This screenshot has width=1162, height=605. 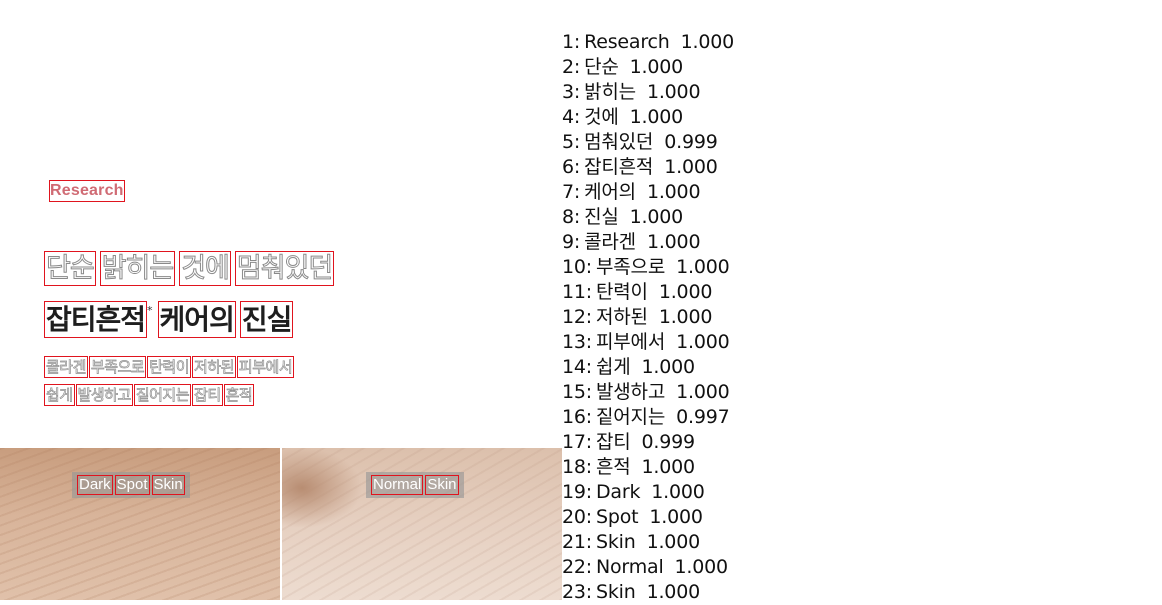 What do you see at coordinates (577, 542) in the screenshot?
I see `detection-index: 21:` at bounding box center [577, 542].